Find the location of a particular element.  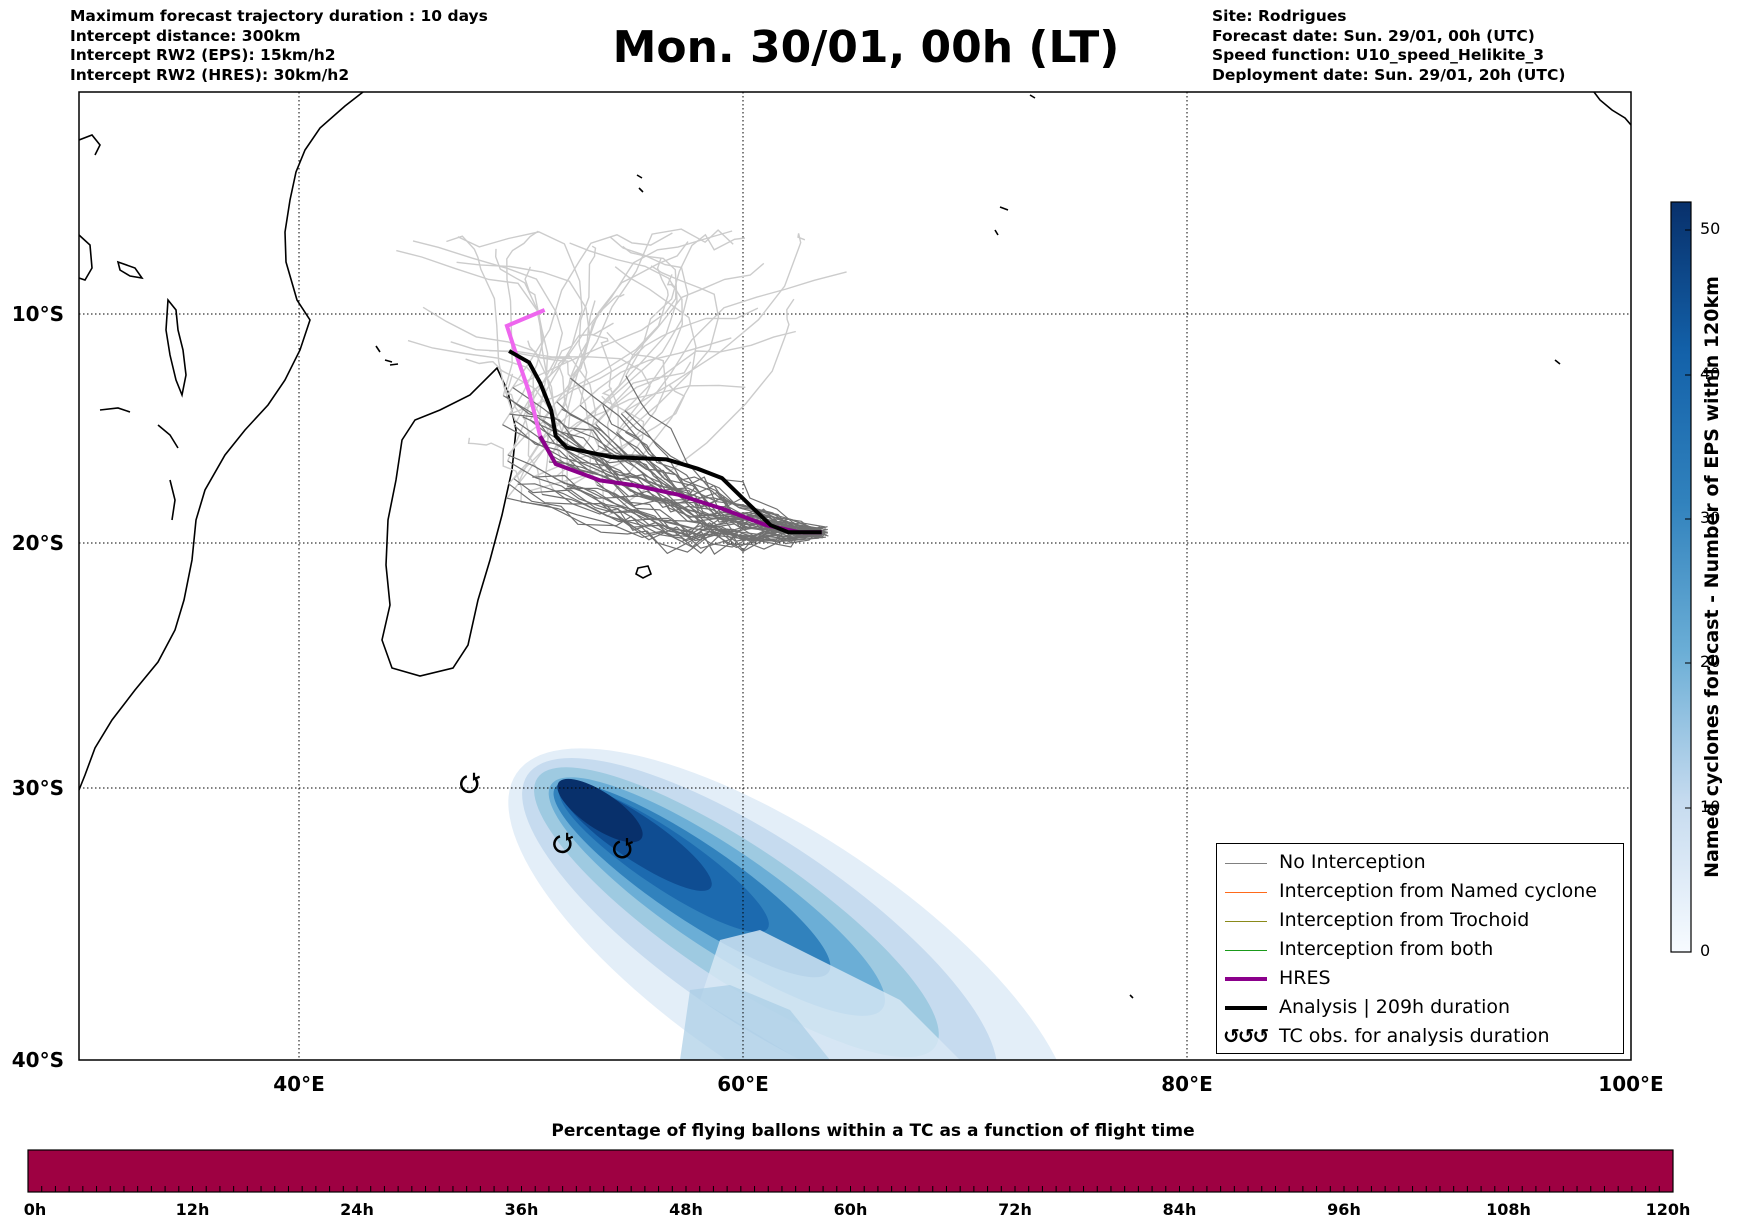

flight-time-tick-label: 84h is located at coordinates (1179, 1209).